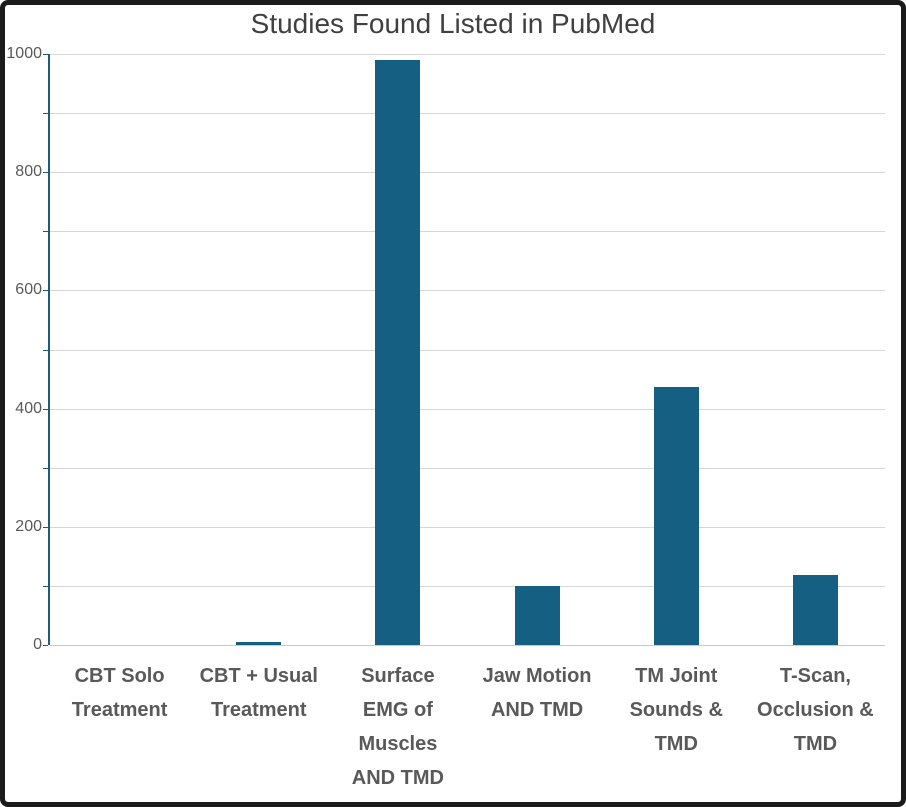  I want to click on x-axis-category-label: T-Scan, Occlusion & TMD, so click(815, 710).